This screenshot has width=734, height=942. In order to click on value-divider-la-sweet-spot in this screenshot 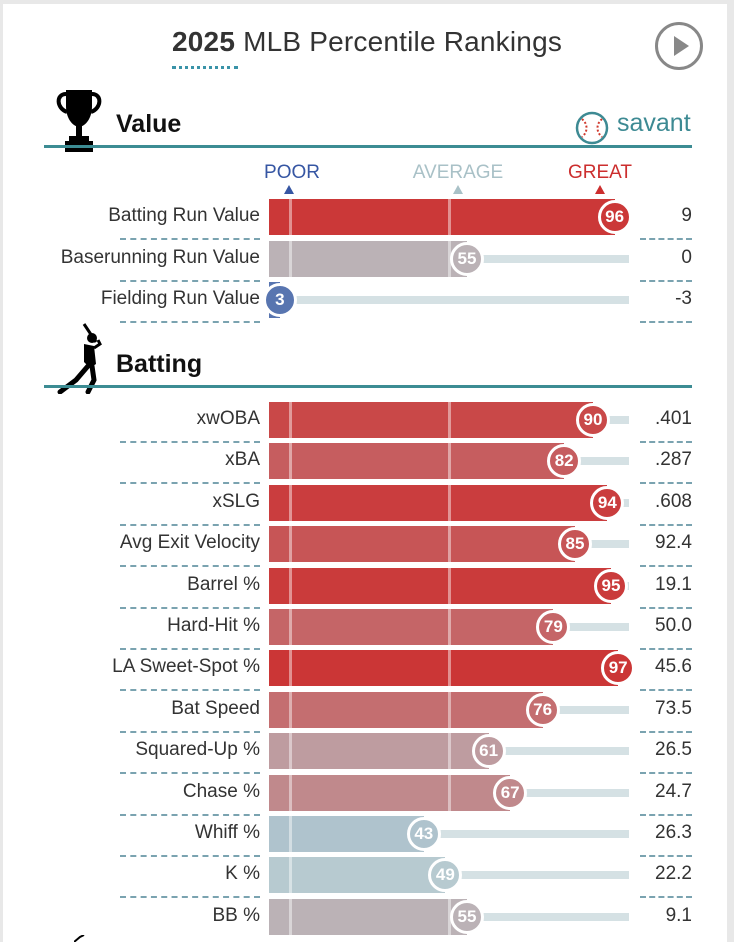, I will do `click(666, 690)`.